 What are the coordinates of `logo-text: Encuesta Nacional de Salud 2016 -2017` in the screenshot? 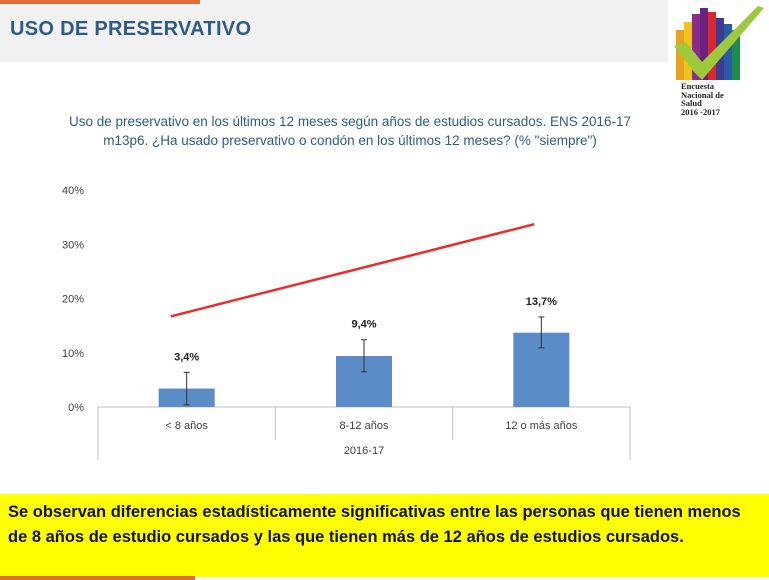 It's located at (702, 99).